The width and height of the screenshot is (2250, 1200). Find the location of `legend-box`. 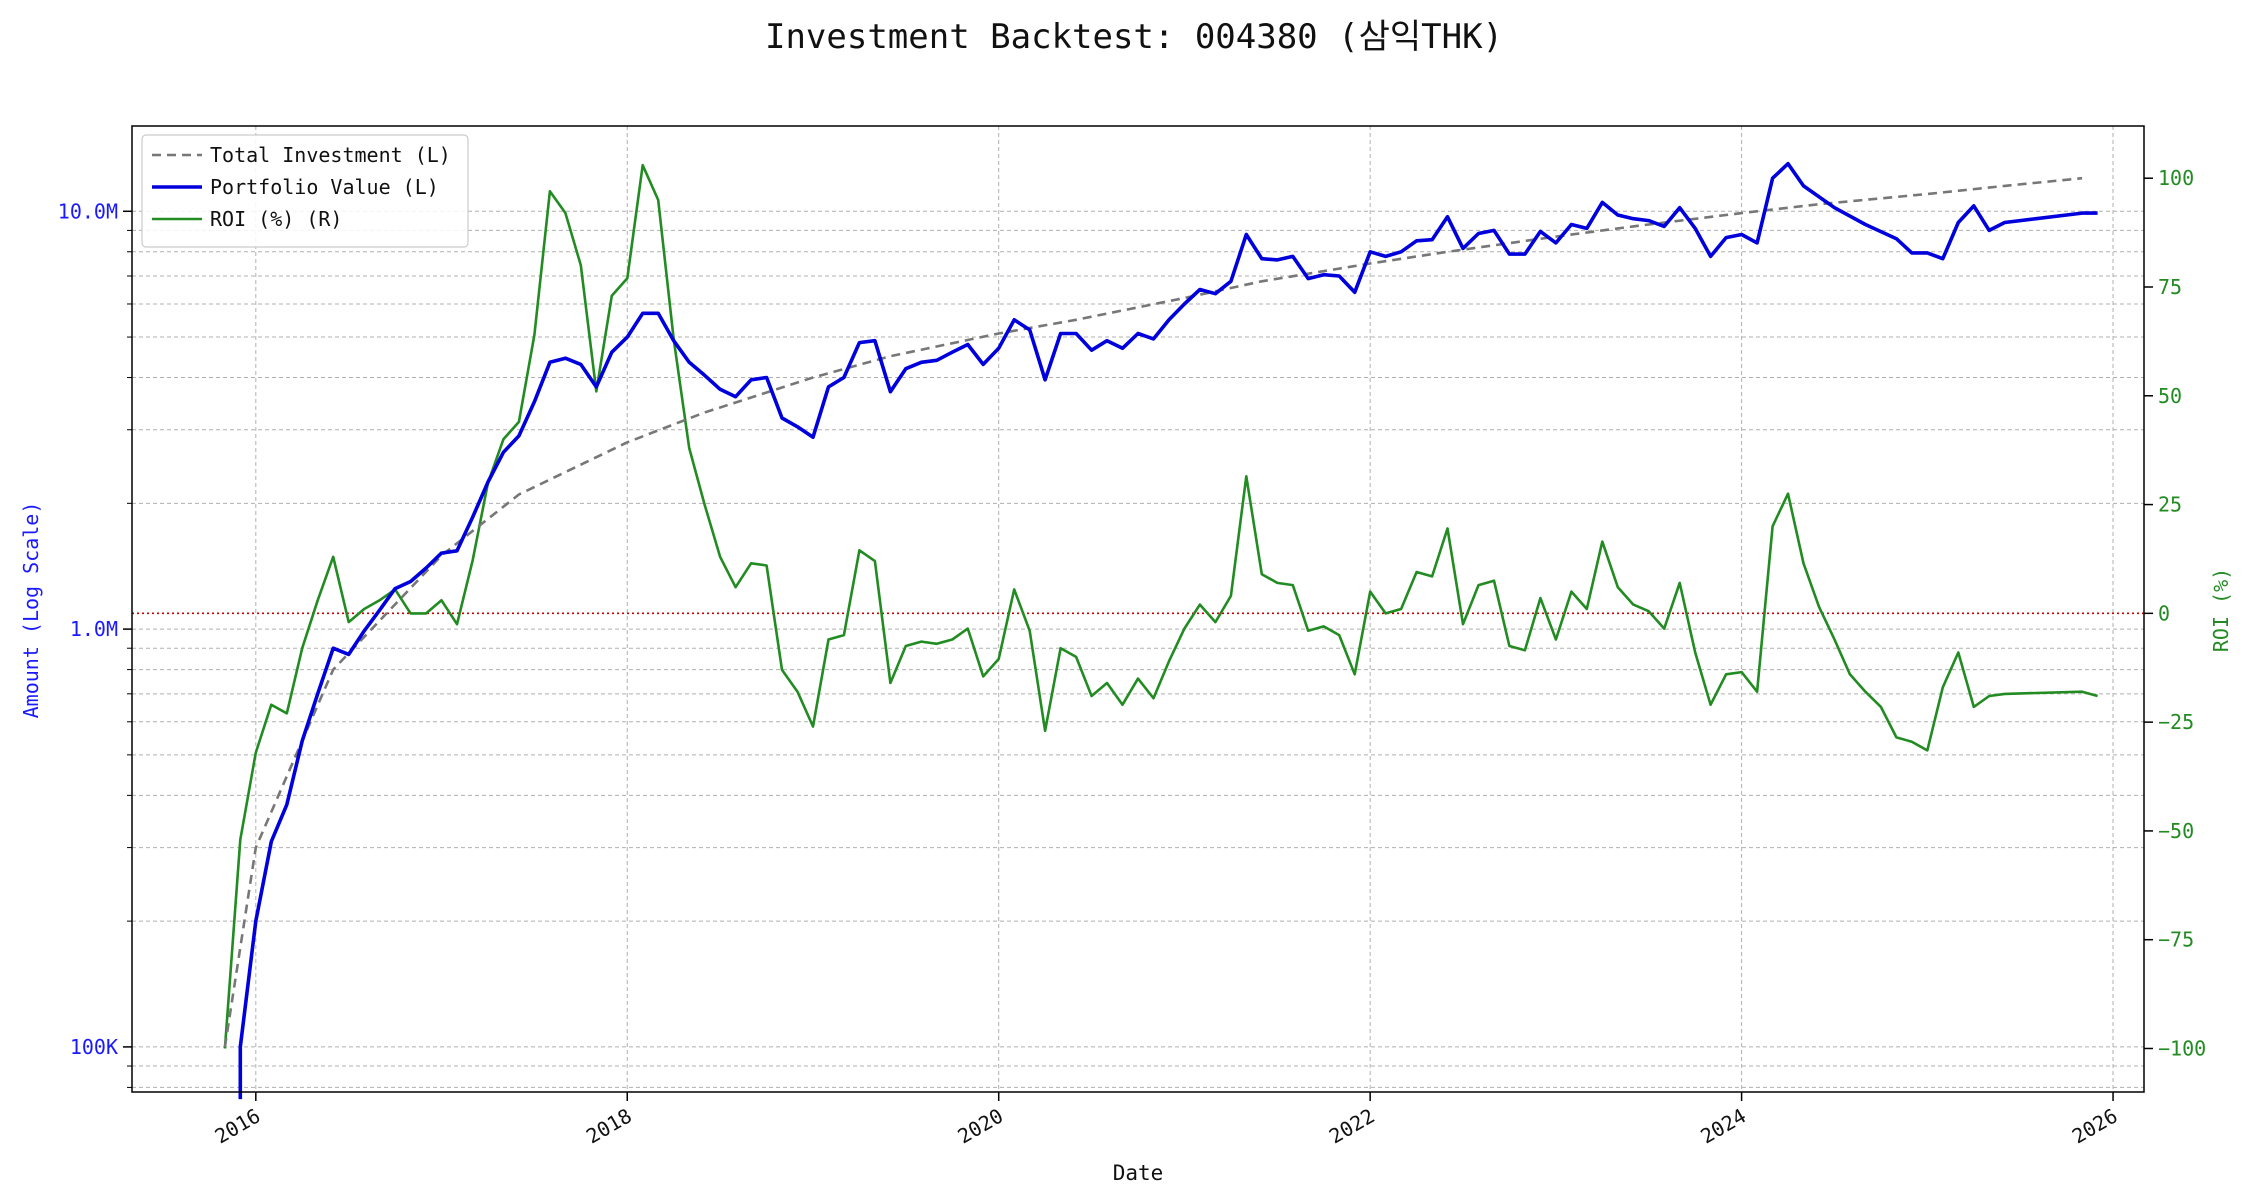

legend-box is located at coordinates (305, 191).